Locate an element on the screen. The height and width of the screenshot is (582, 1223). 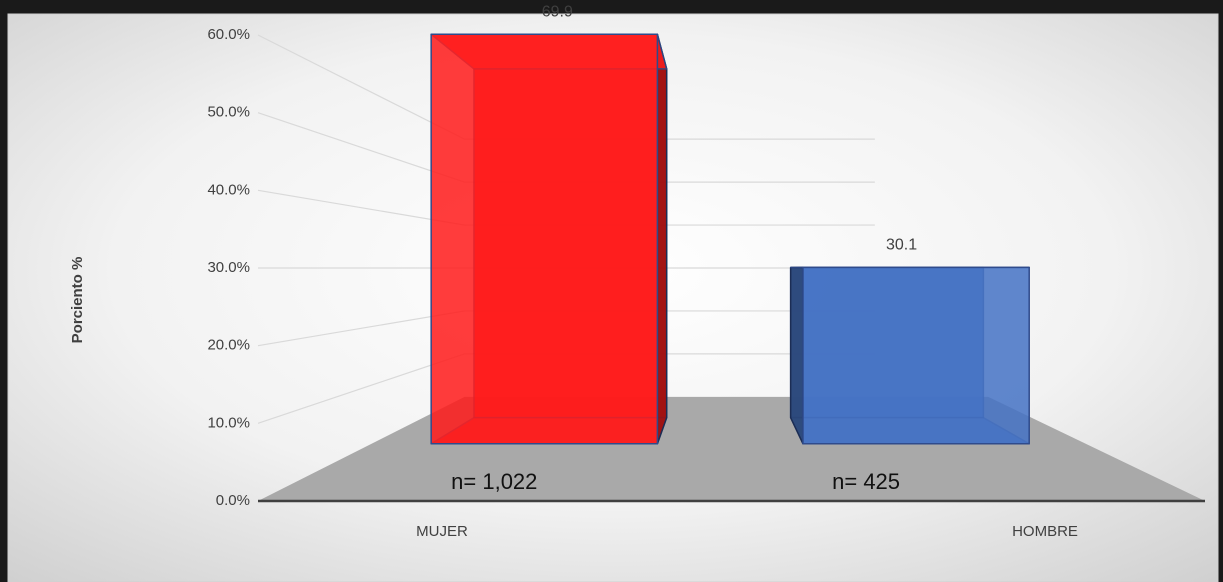
y-tick-label: 50.0% is located at coordinates (228, 112).